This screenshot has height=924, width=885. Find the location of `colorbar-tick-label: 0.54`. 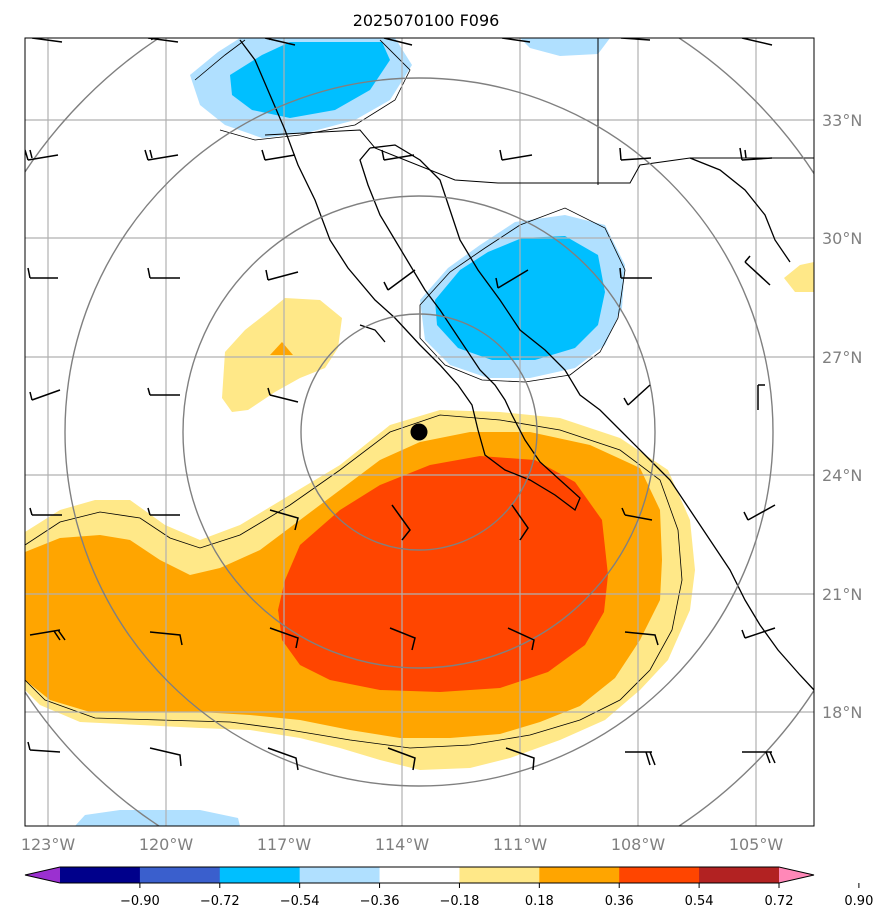

colorbar-tick-label: 0.54 is located at coordinates (699, 901).